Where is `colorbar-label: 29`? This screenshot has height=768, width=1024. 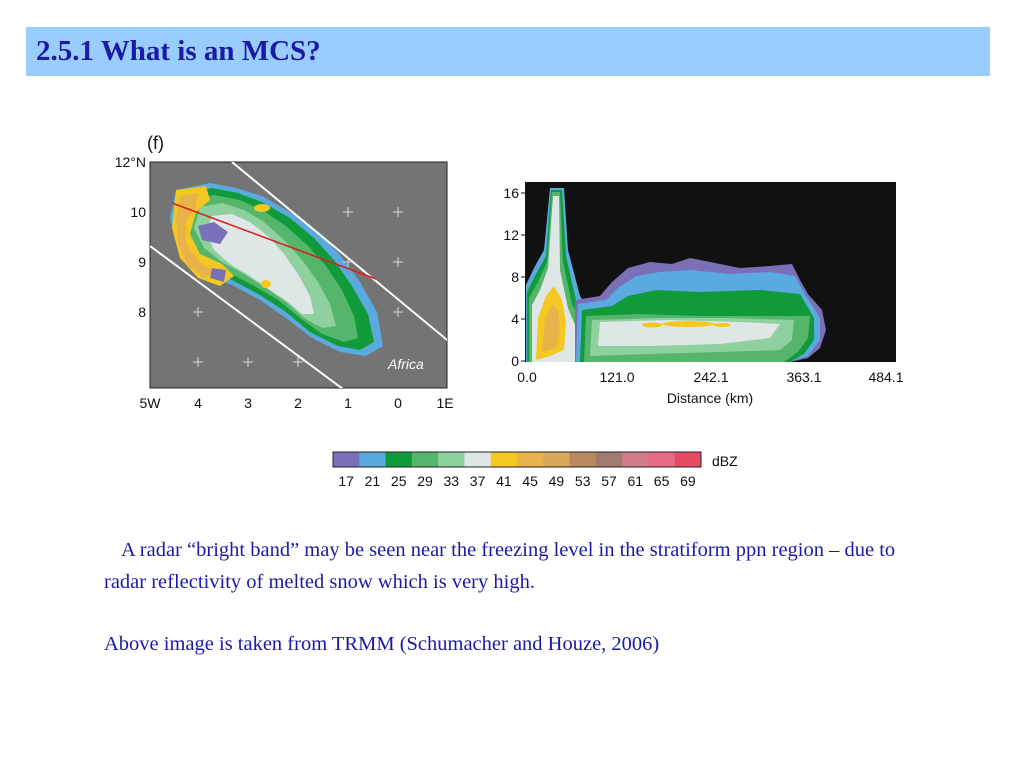
colorbar-label: 29 is located at coordinates (425, 481).